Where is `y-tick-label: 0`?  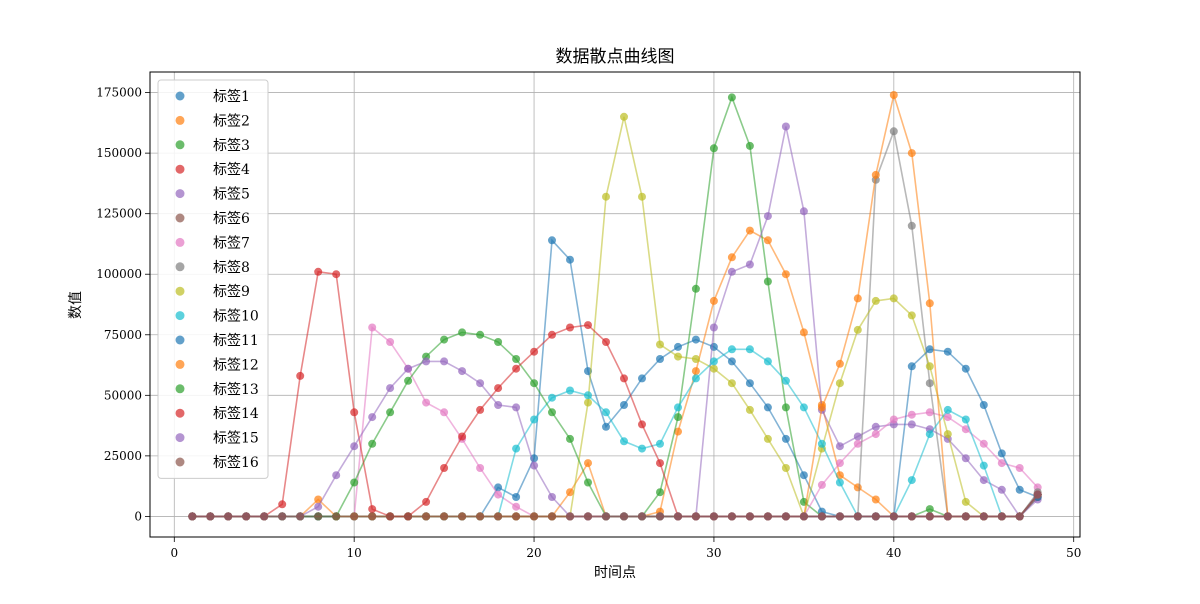 y-tick-label: 0 is located at coordinates (138, 516).